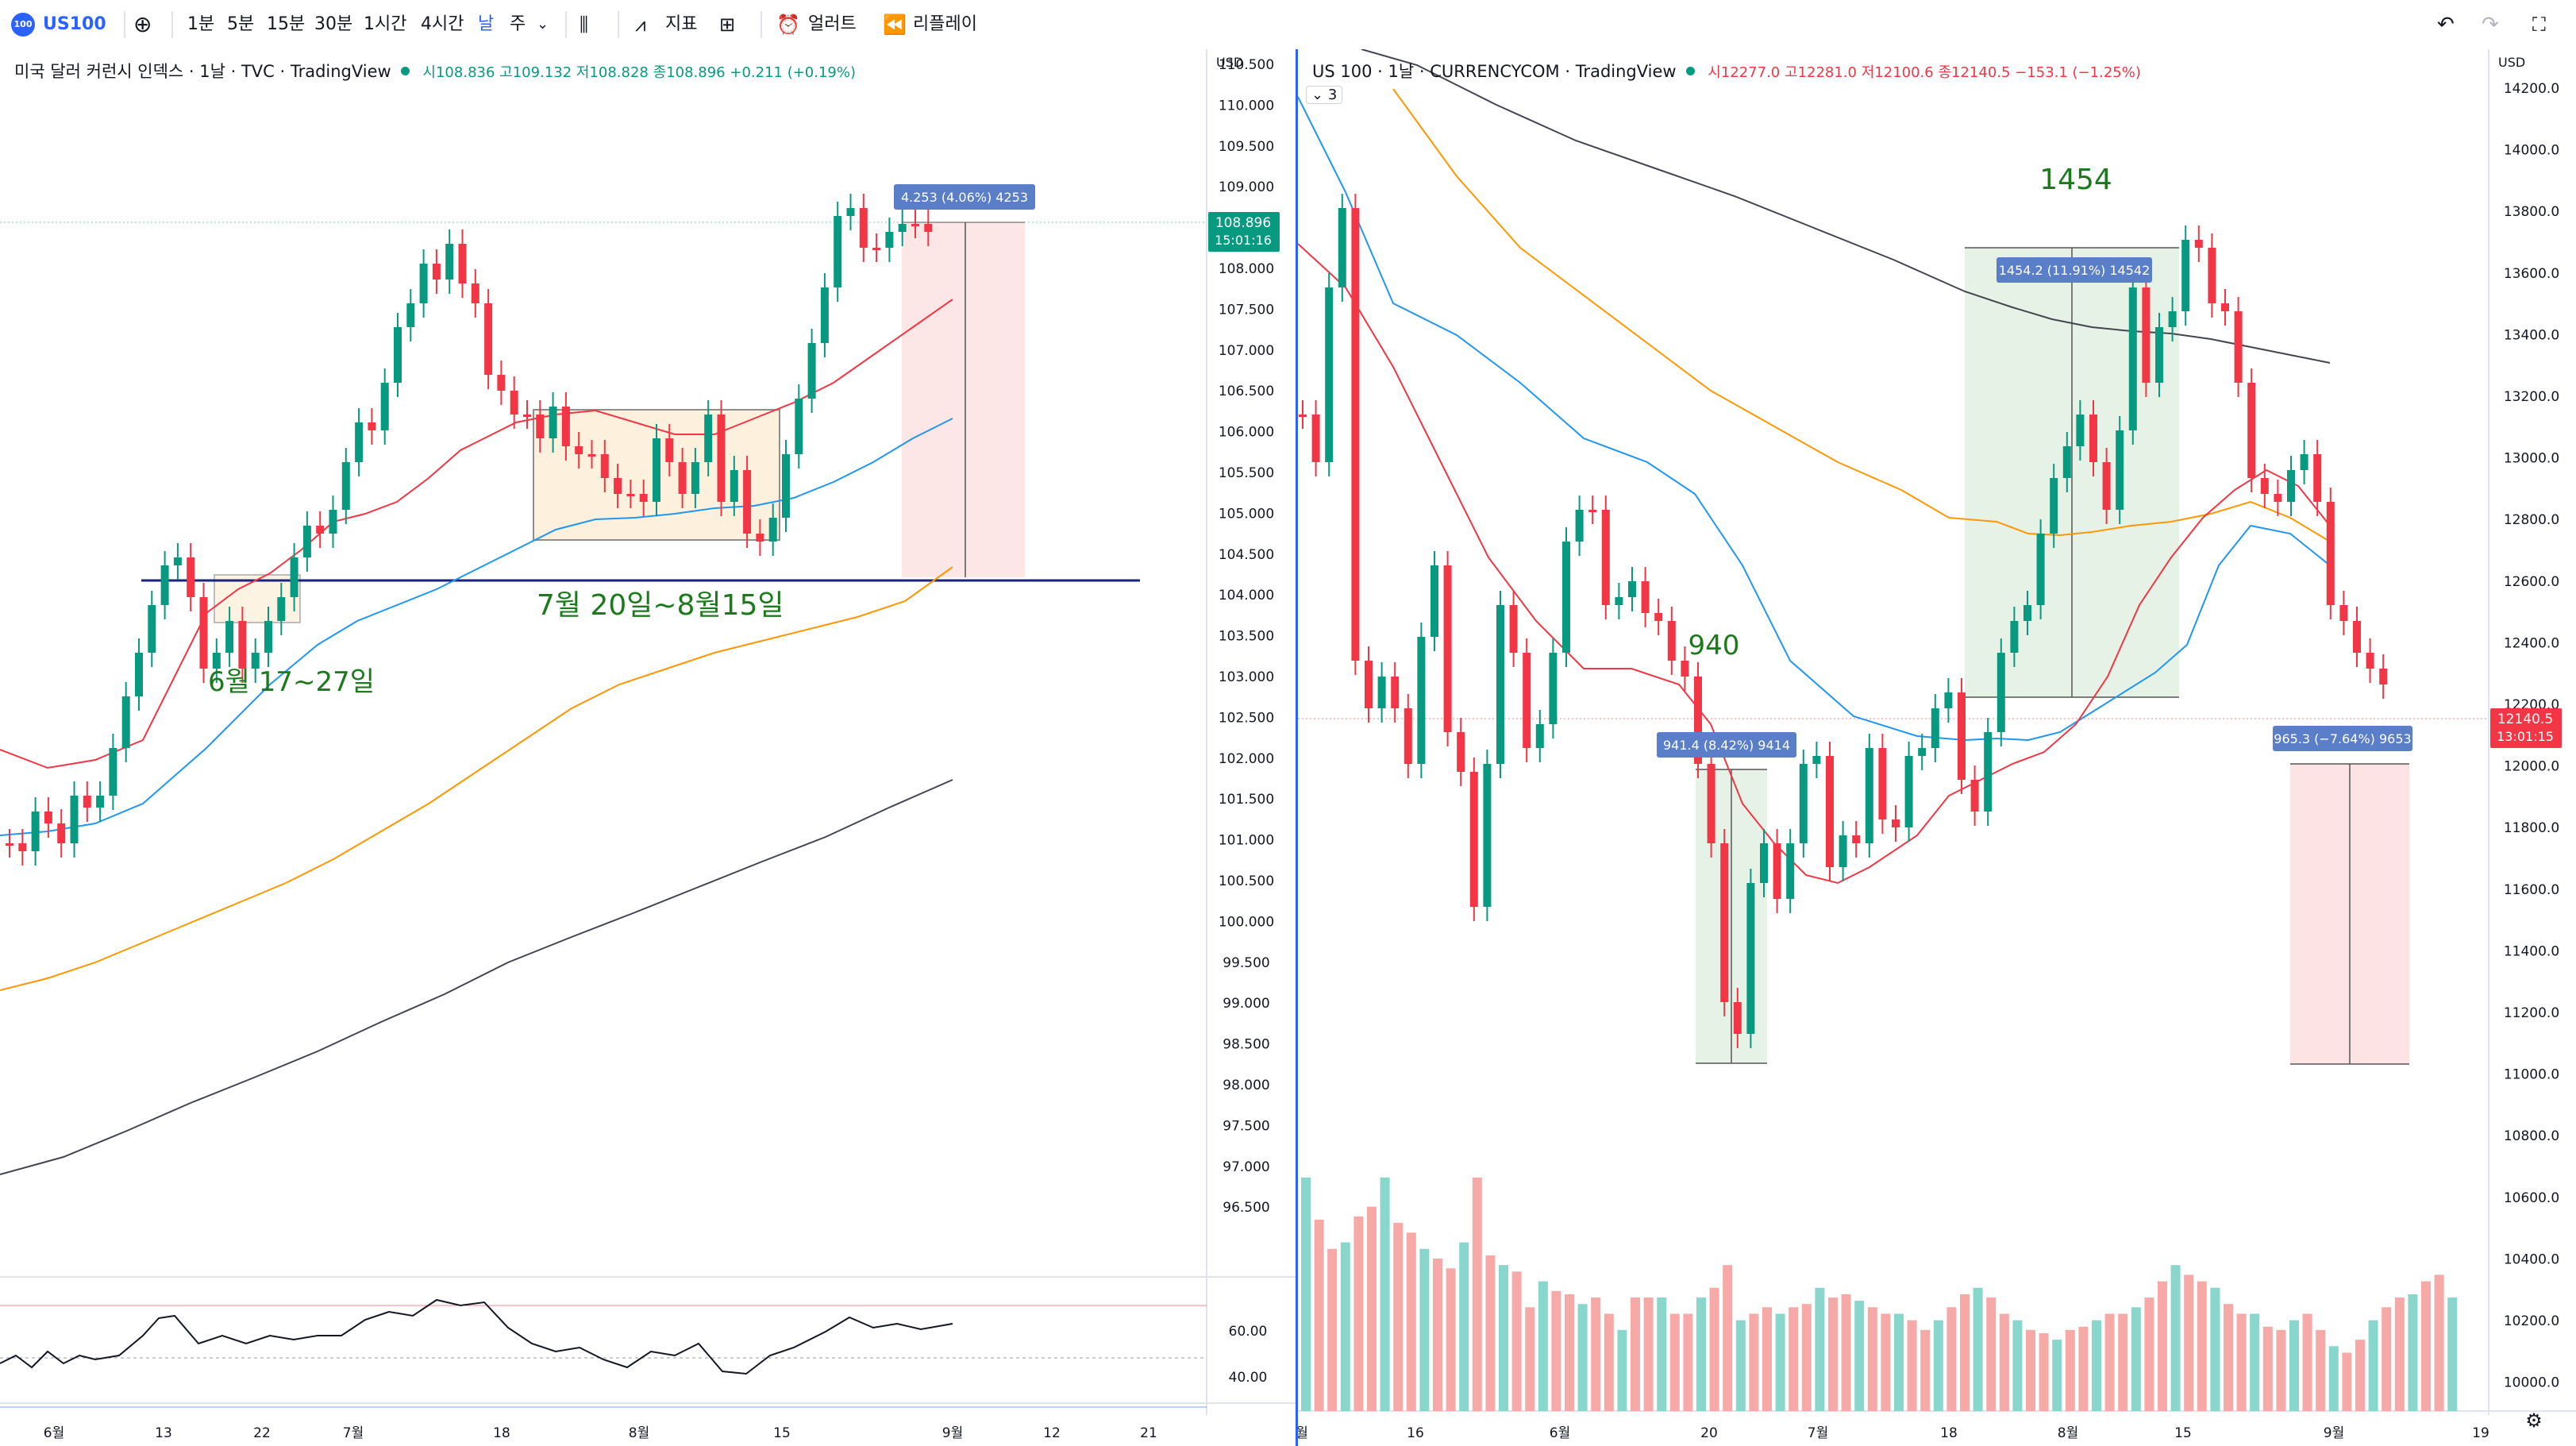 Image resolution: width=2576 pixels, height=1446 pixels. I want to click on indicator-collapse-button: ⌄ 3, so click(1324, 95).